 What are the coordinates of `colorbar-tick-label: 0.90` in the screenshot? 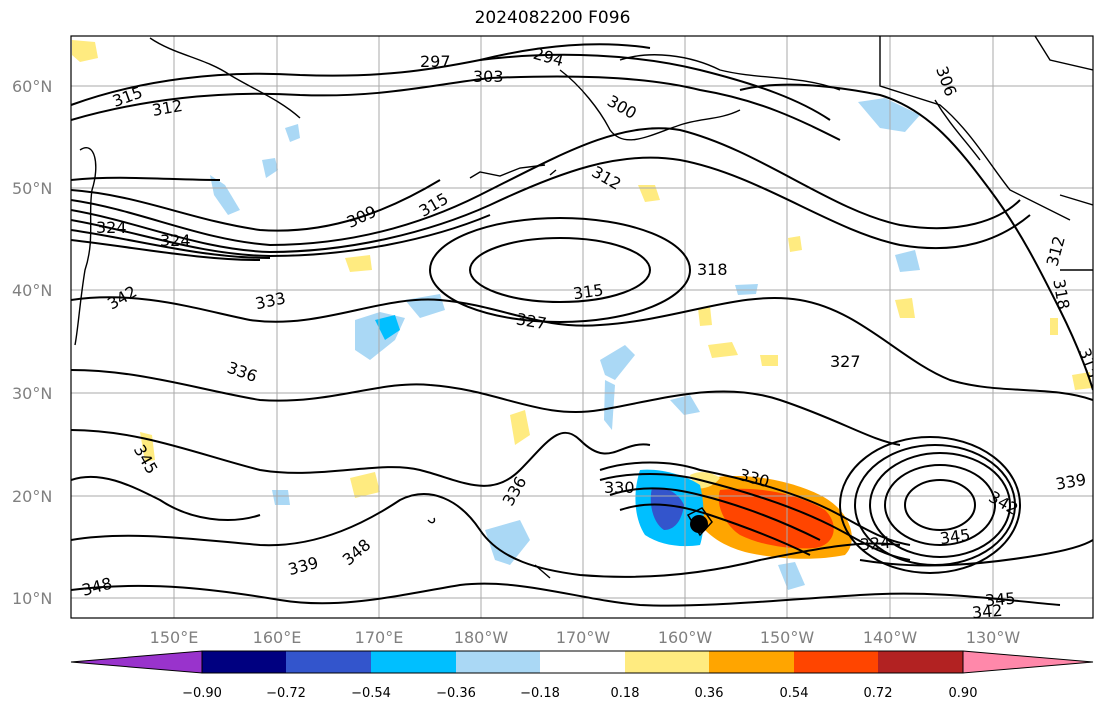 It's located at (963, 693).